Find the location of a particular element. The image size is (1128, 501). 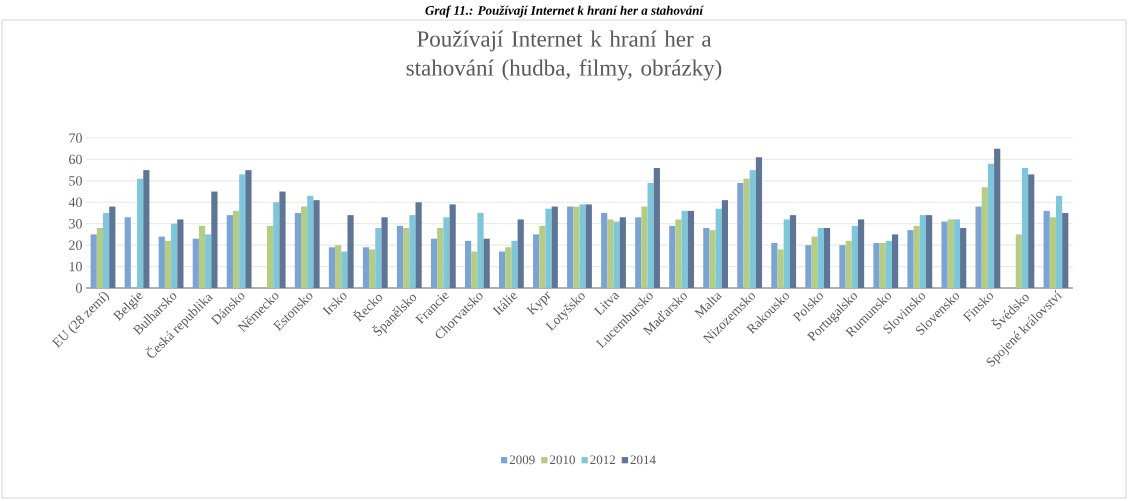

y-tick-label: 50 is located at coordinates (75, 181).